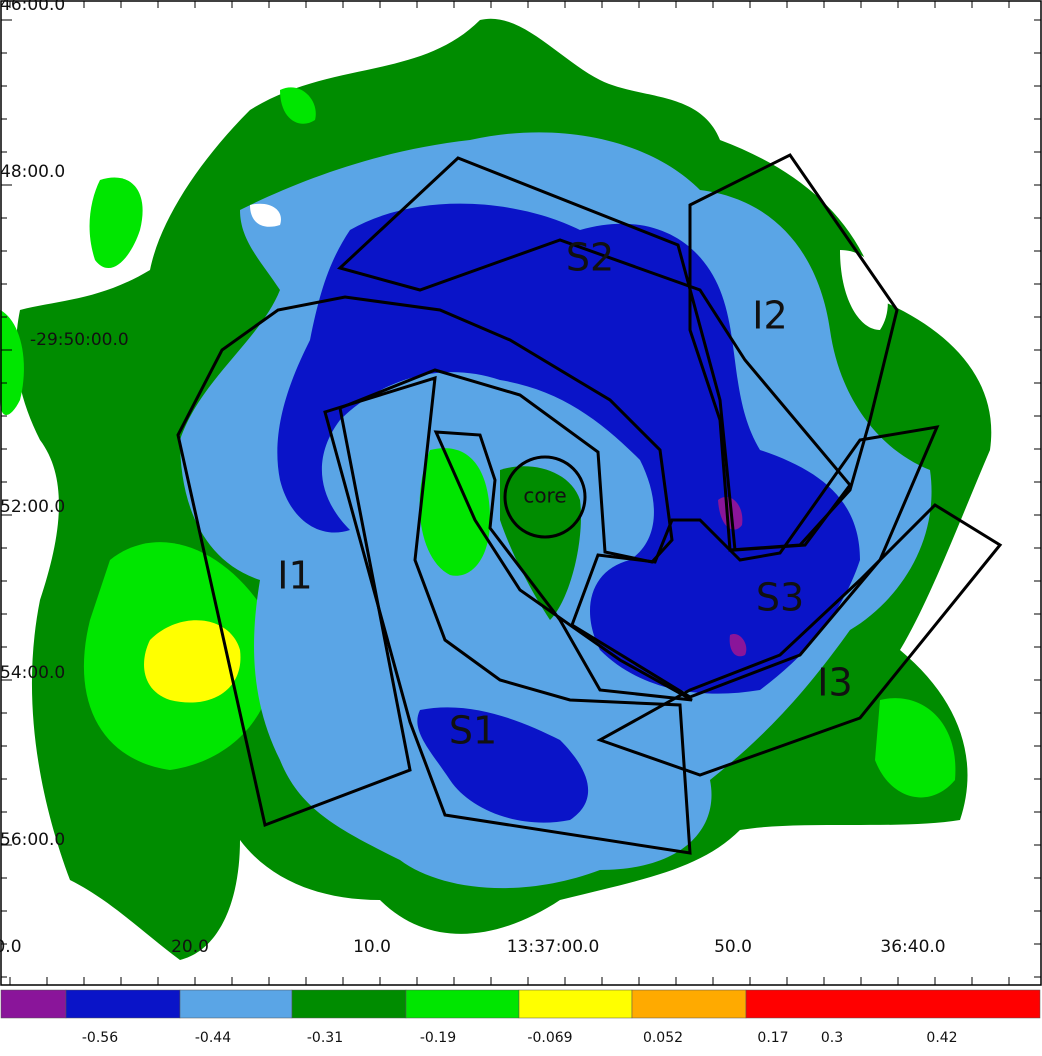  What do you see at coordinates (190, 947) in the screenshot?
I see `x-axis-label: 20.0` at bounding box center [190, 947].